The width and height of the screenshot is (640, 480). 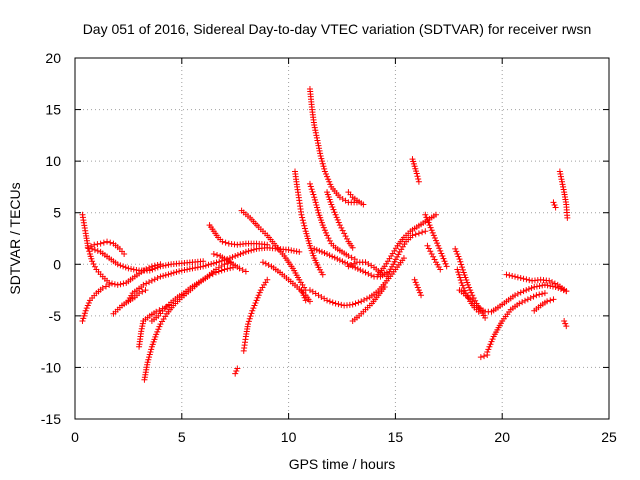 What do you see at coordinates (333, 145) in the screenshot?
I see `series-arc20` at bounding box center [333, 145].